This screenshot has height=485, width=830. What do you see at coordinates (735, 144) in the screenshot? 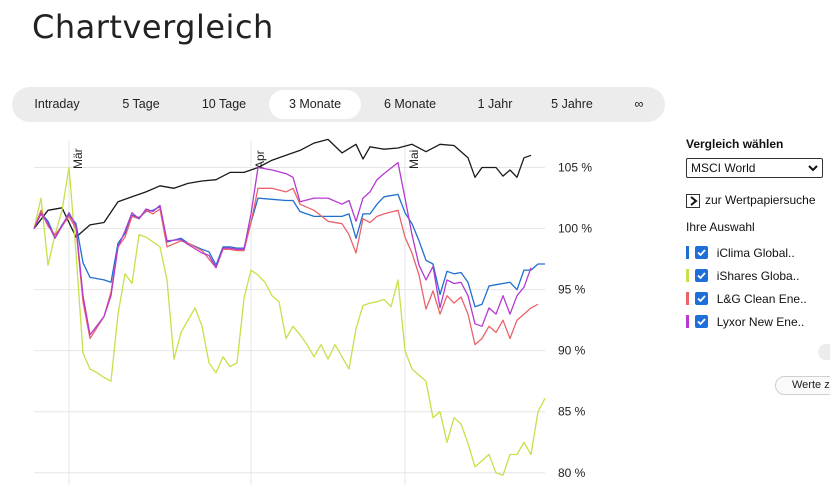
I see `compare-heading: Vergleich wählen` at bounding box center [735, 144].